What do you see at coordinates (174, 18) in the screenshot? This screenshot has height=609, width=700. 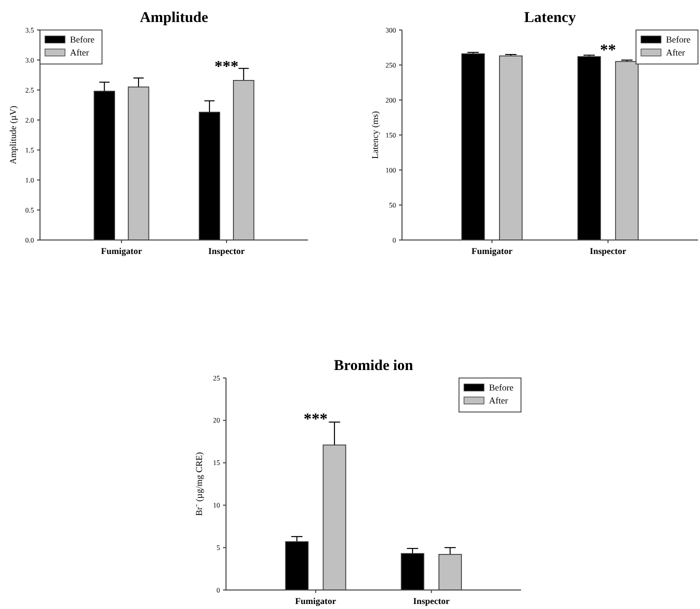 I see `chart-title: Amplitude` at bounding box center [174, 18].